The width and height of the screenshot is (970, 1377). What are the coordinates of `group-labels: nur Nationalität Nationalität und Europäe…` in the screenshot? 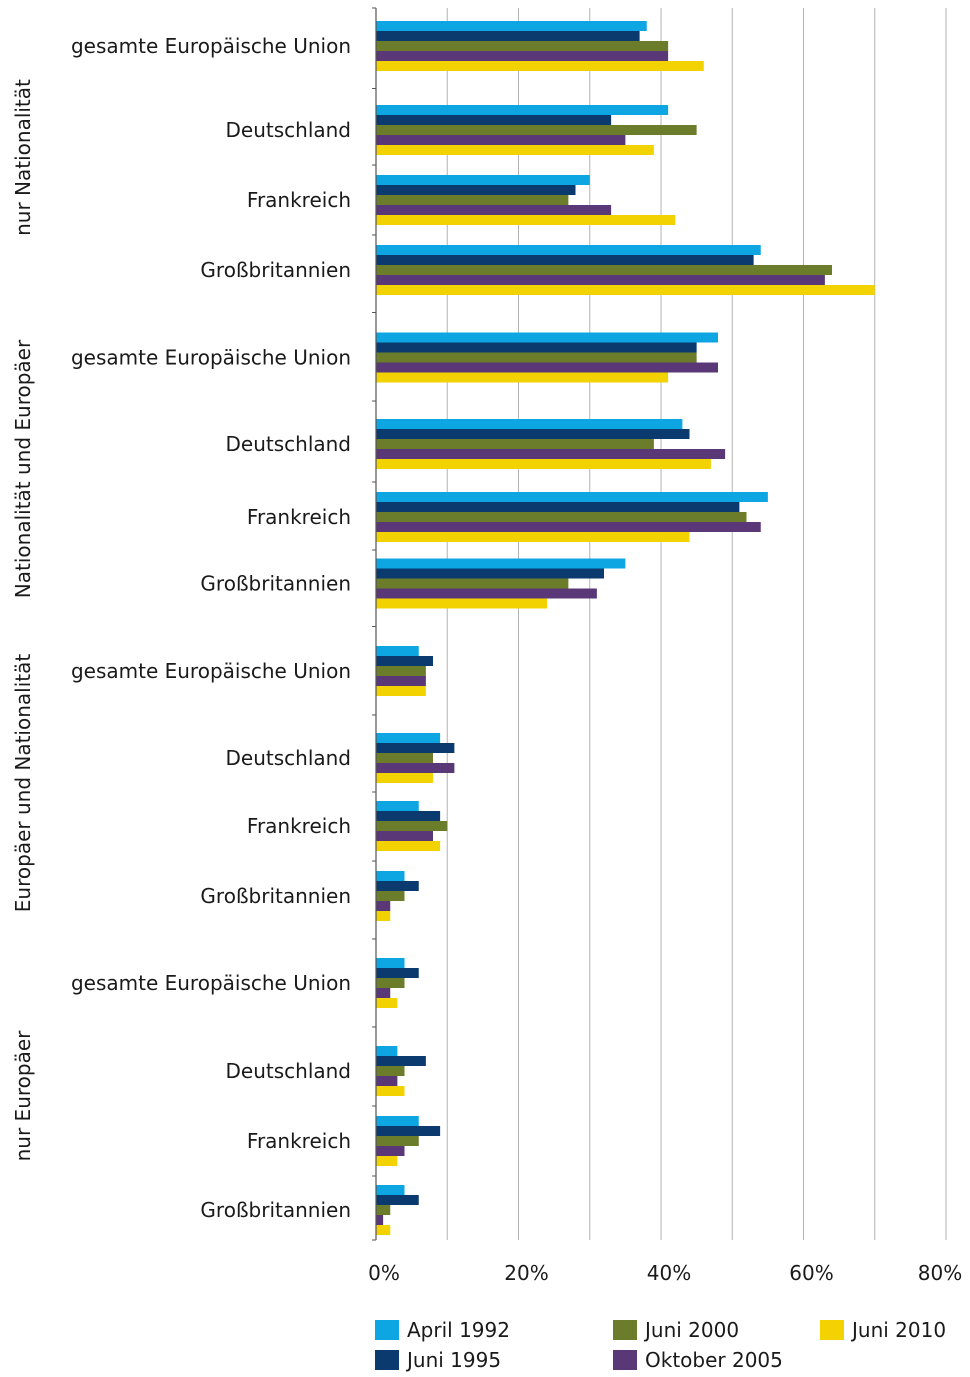 It's located at (23, 620).